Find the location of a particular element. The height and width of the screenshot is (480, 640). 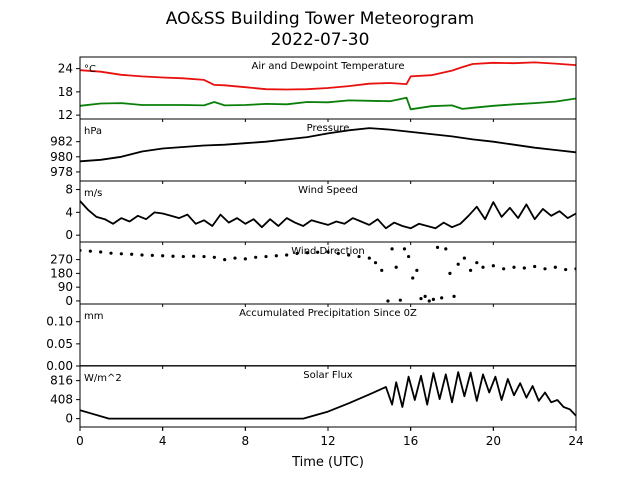

figure-title-line2: 2022-07-30 is located at coordinates (320, 40).